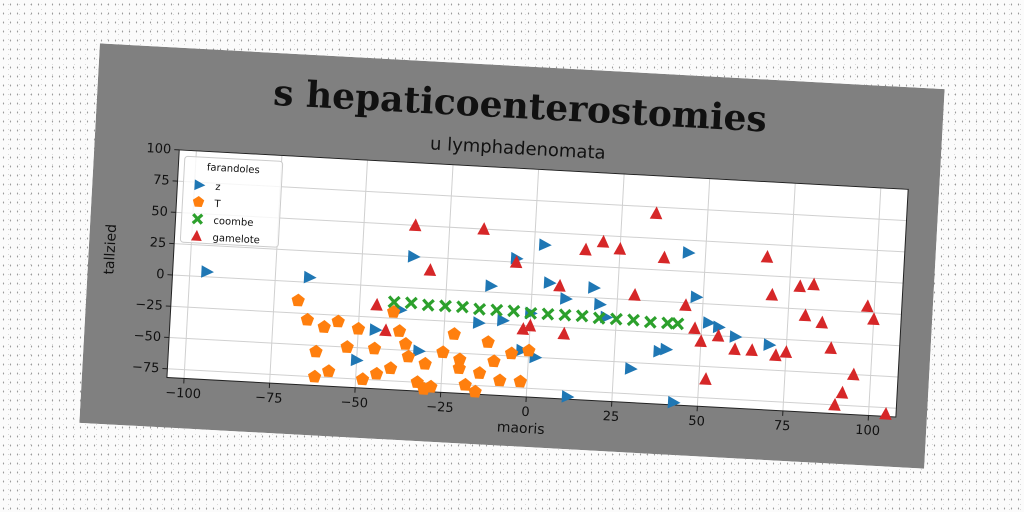 The image size is (1024, 512). Describe the element at coordinates (196, 235) in the screenshot. I see `legend-marker-gamelote` at that location.